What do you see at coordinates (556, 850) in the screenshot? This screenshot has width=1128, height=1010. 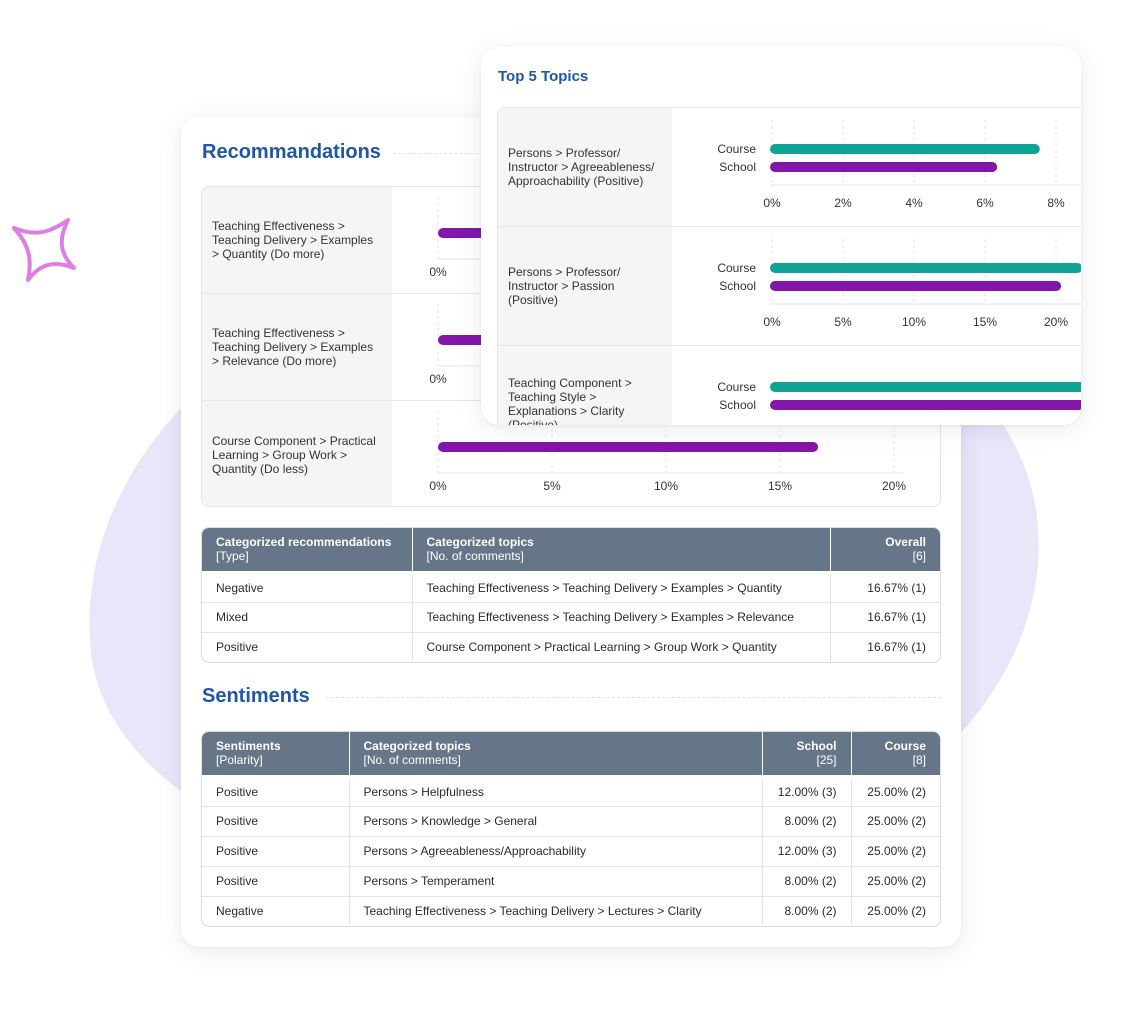 I see `cell-topic: Persons > Agreeableness/Approachability` at bounding box center [556, 850].